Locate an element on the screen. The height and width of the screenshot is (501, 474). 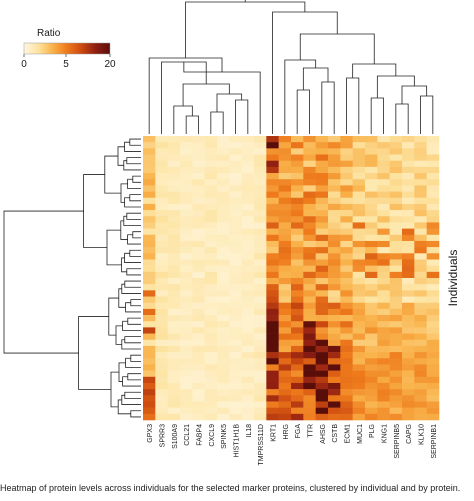
row-dendrogram-branch is located at coordinates (135, 358).